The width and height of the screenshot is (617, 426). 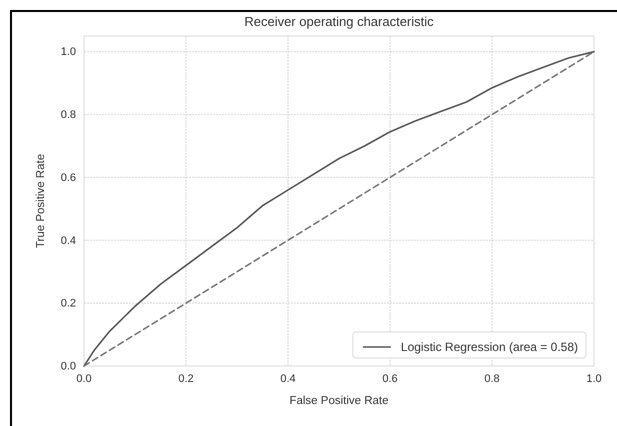 I want to click on x-tick-label: 0.8, so click(x=492, y=378).